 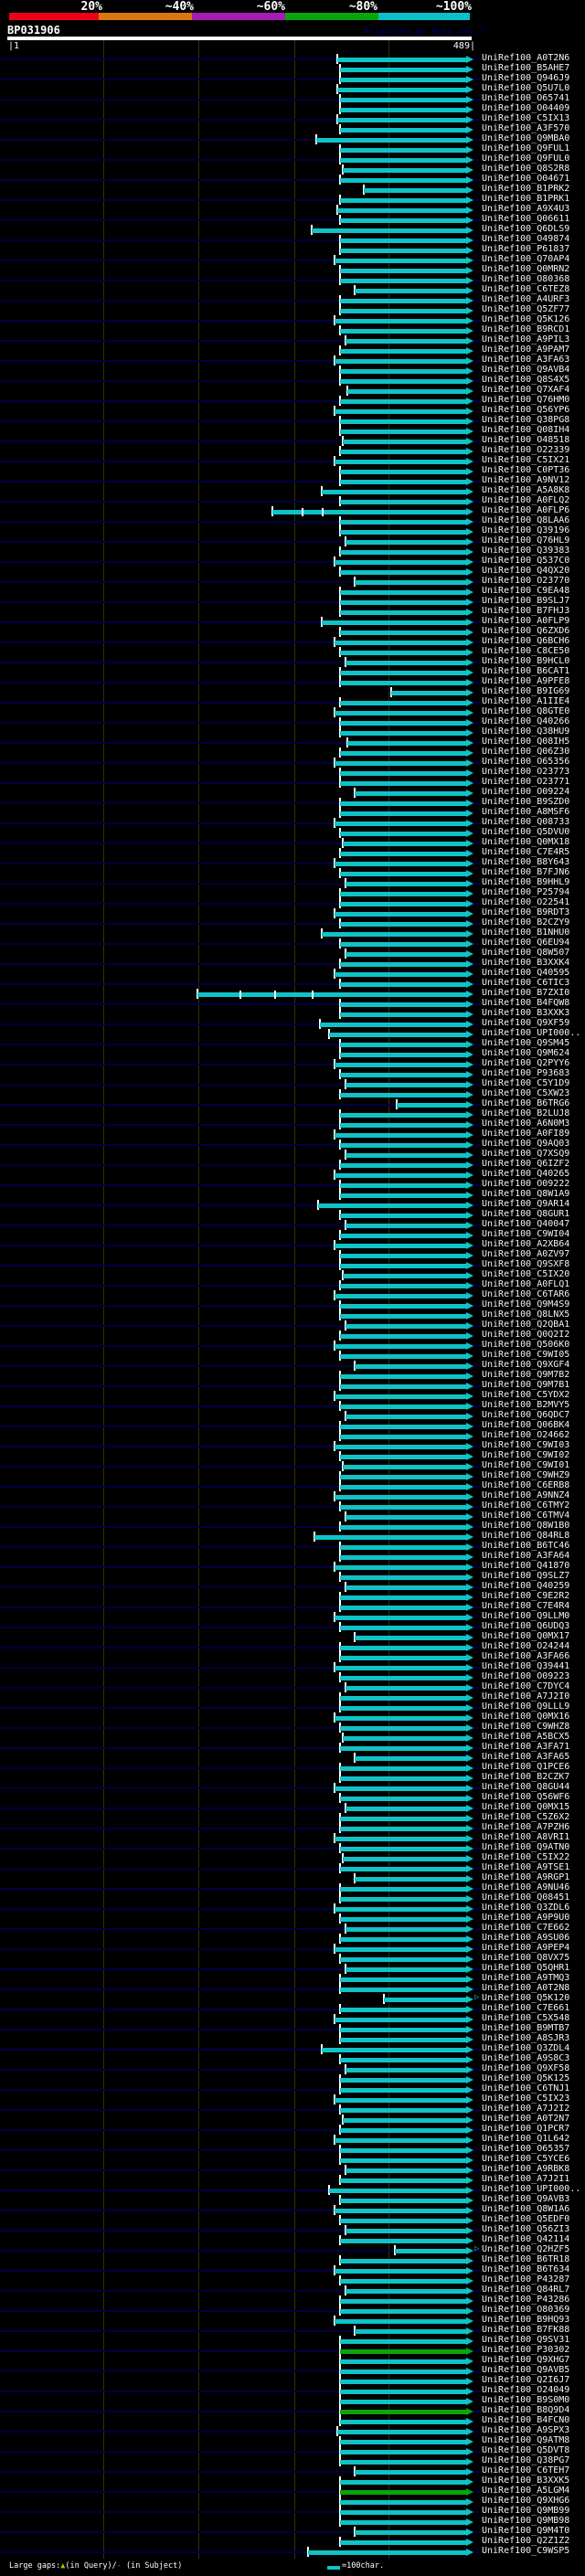 I want to click on hit-label: UniRef100_Q38PG7, so click(x=526, y=2460).